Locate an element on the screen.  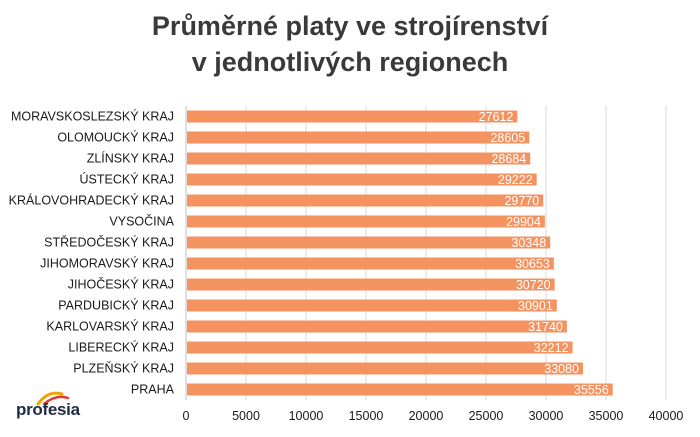
data-label: 30348 is located at coordinates (528, 243).